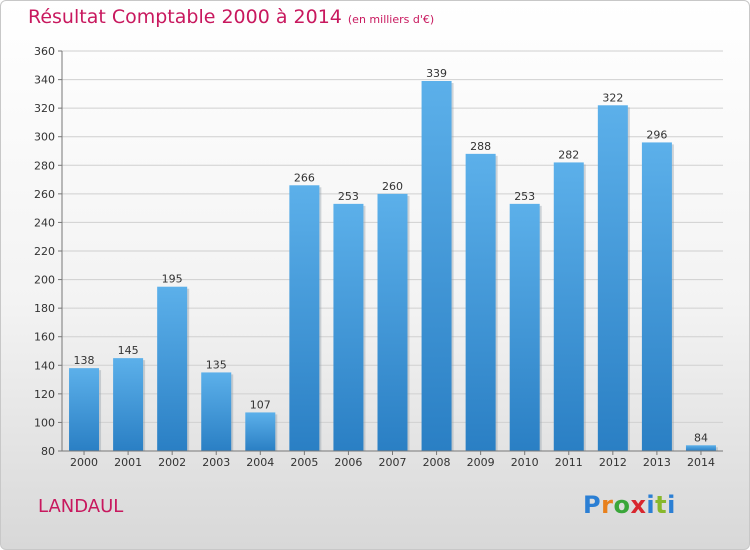 This screenshot has height=550, width=750. What do you see at coordinates (44, 137) in the screenshot?
I see `y-tick-label: 300` at bounding box center [44, 137].